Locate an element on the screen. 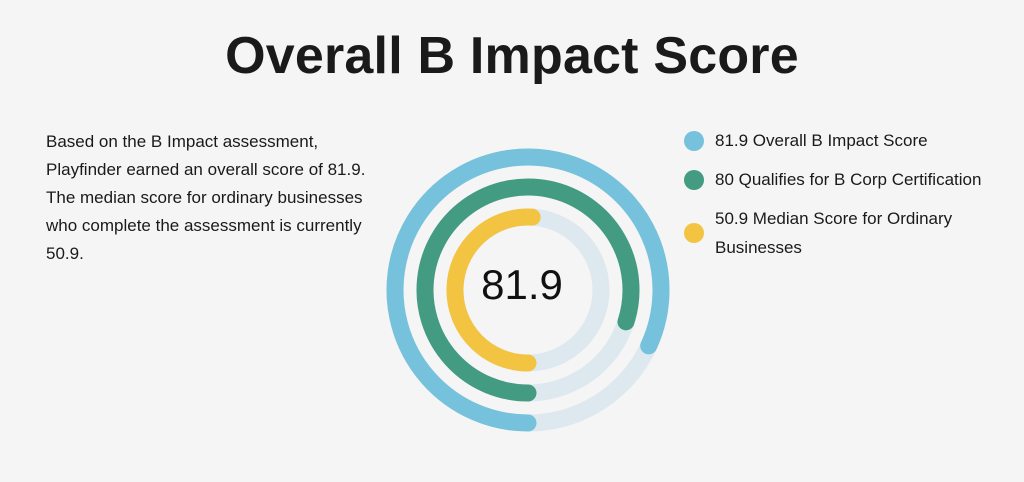 Image resolution: width=1024 pixels, height=482 pixels. legend-label: 81.9 Overall B Impact Score is located at coordinates (821, 140).